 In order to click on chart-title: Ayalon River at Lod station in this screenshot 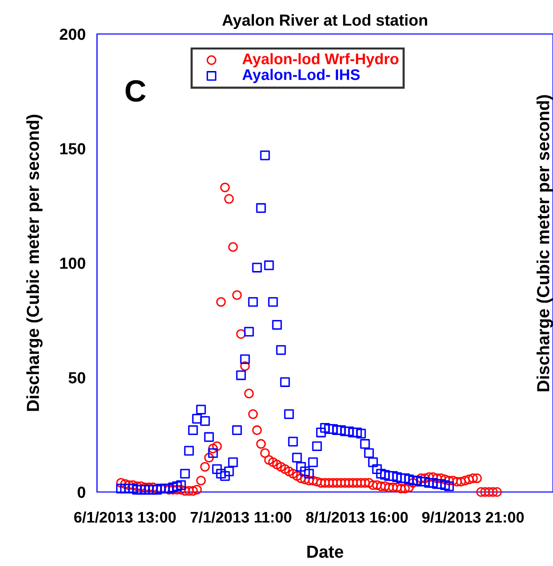, I will do `click(325, 21)`.